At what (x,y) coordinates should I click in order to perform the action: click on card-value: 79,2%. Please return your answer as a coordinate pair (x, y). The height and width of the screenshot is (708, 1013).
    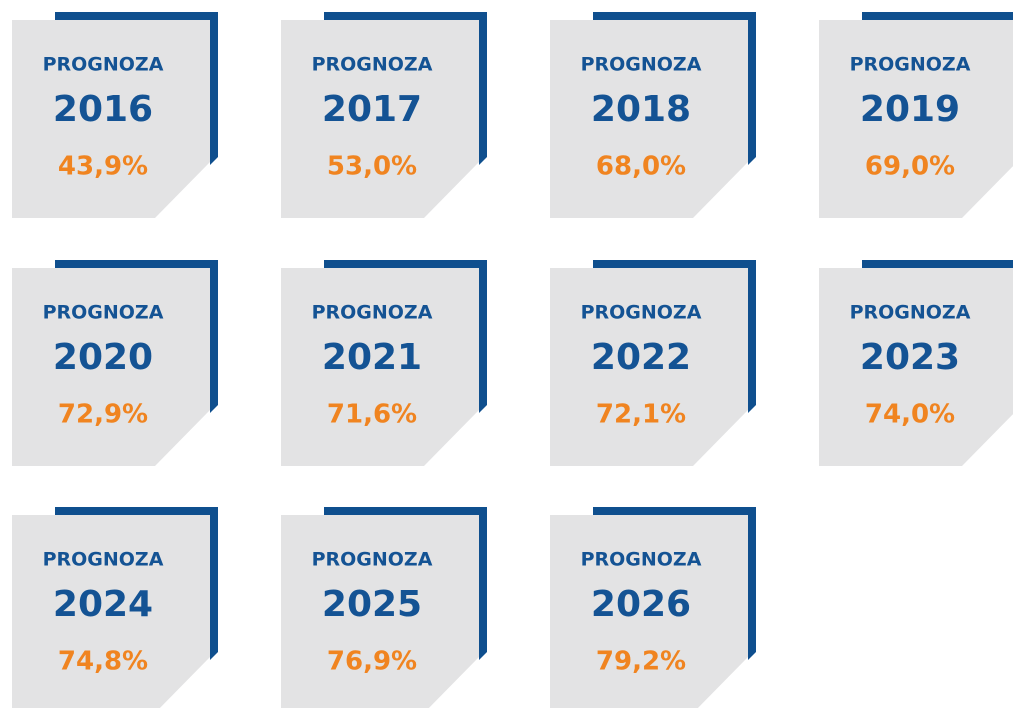
    Looking at the image, I should click on (641, 662).